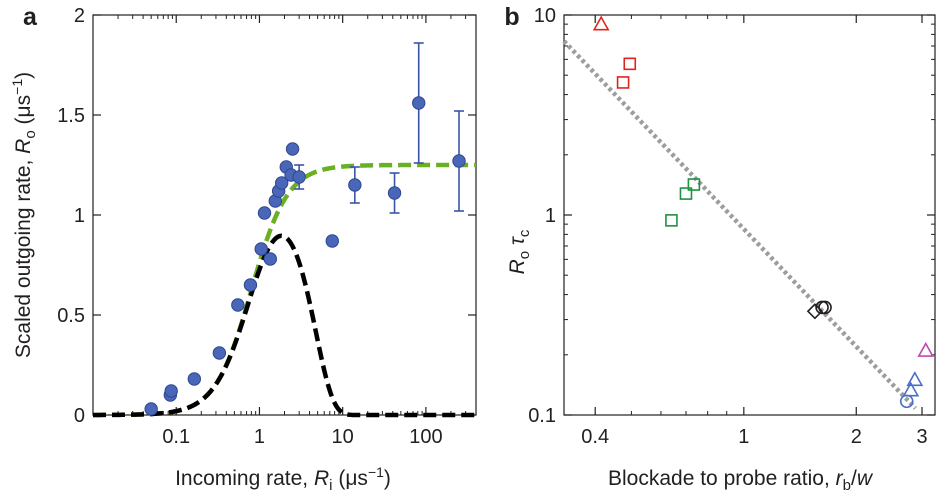 The image size is (946, 501). I want to click on panel-b-y-tick-label: 0.1, so click(542, 416).